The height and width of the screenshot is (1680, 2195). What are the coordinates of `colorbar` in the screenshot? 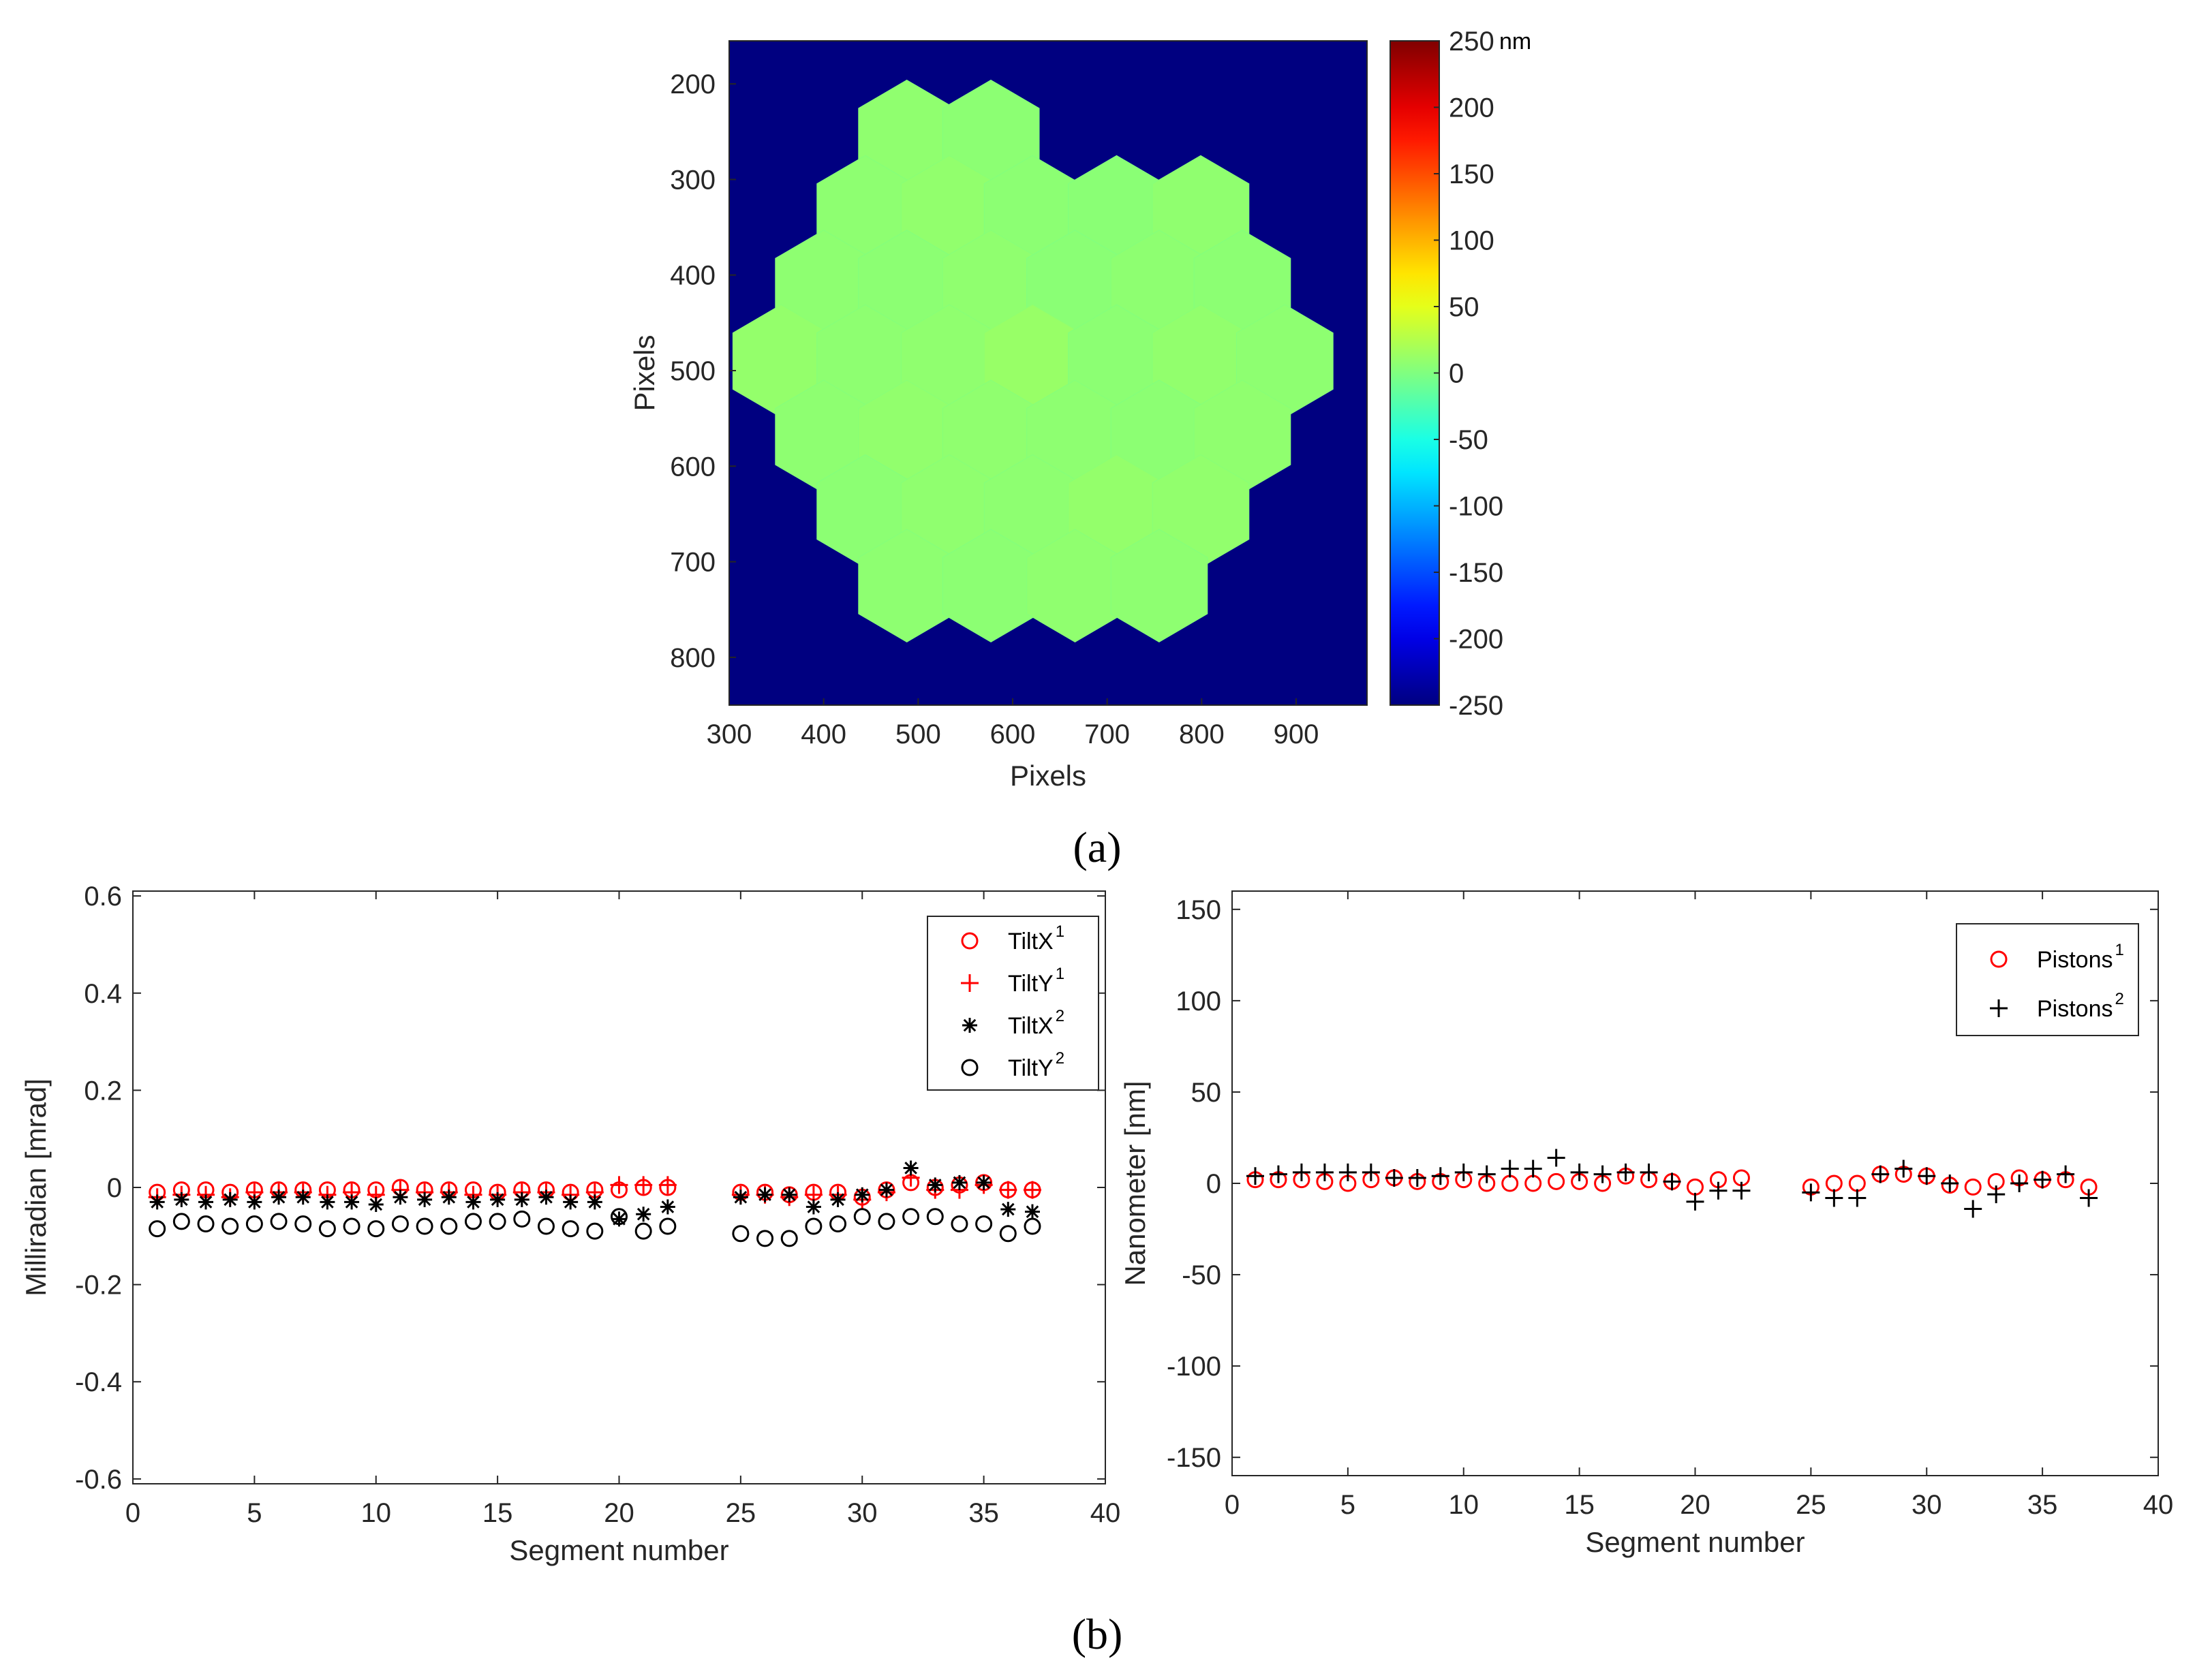 It's located at (1415, 373).